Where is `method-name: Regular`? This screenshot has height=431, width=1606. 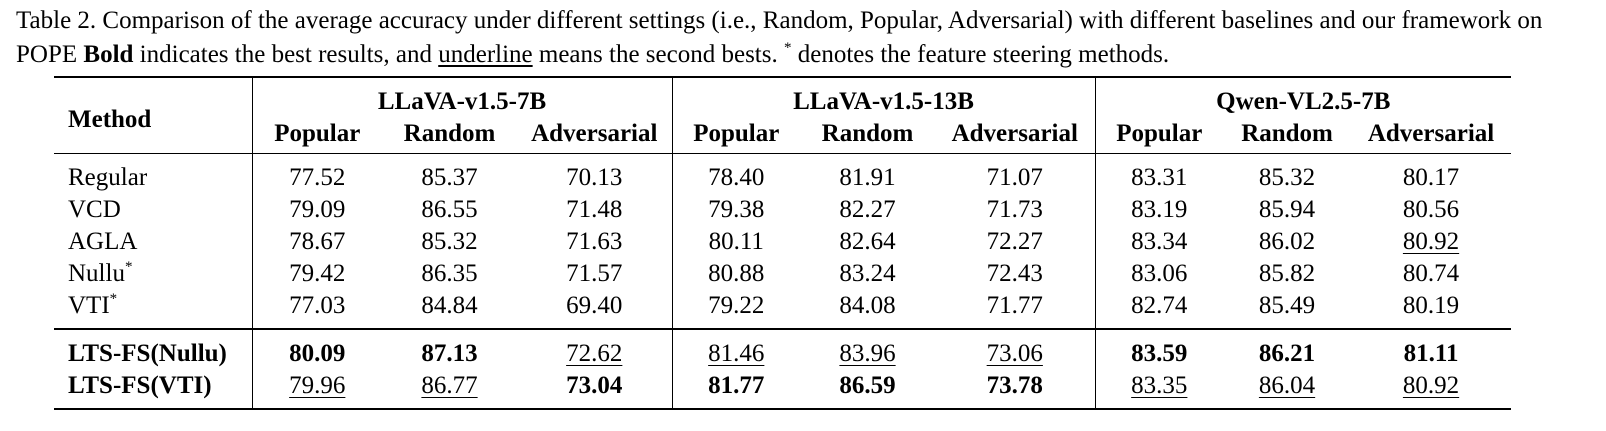 method-name: Regular is located at coordinates (108, 177).